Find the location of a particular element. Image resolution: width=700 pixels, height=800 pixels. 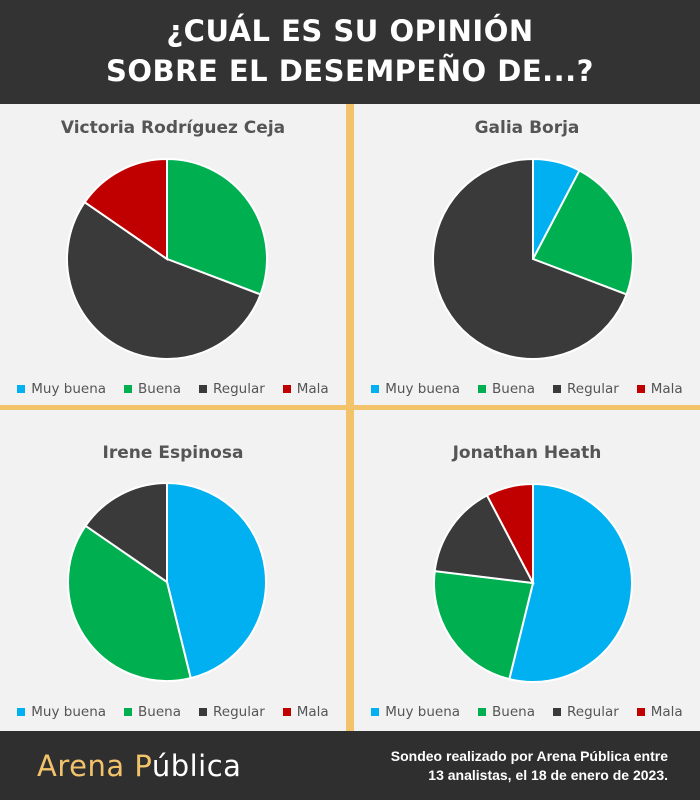

arena-publica-logo: Arena Pública is located at coordinates (139, 766).